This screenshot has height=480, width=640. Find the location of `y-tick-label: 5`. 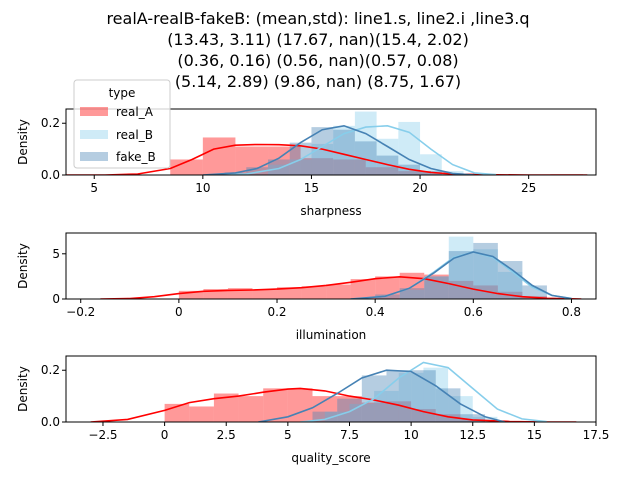

y-tick-label: 5 is located at coordinates (56, 254).